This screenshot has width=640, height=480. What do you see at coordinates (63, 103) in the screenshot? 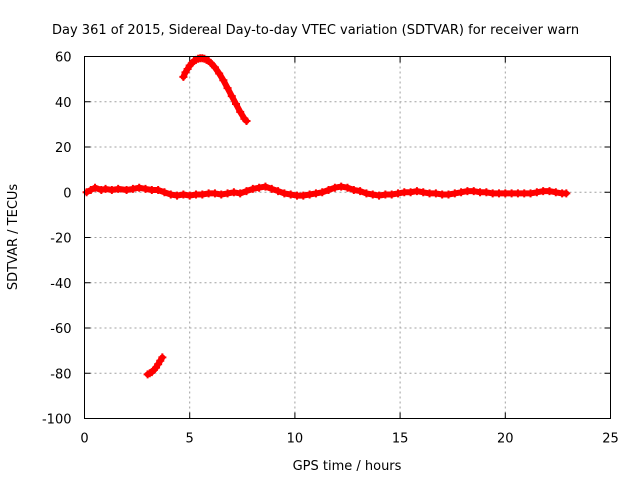
I see `y-tick-label: 40` at bounding box center [63, 103].